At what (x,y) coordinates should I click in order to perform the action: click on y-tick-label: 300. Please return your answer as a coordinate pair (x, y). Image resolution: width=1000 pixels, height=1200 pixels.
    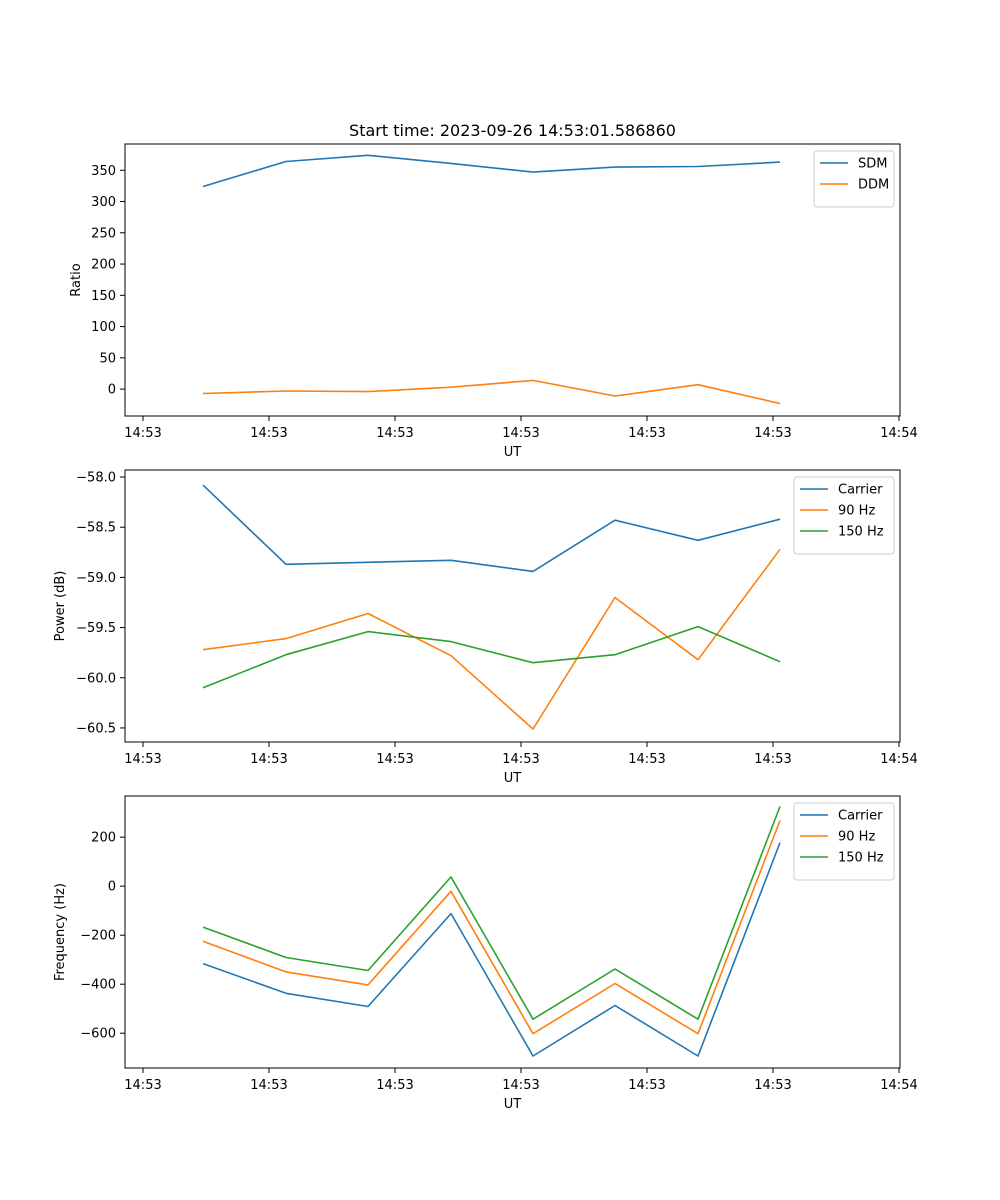
    Looking at the image, I should click on (103, 202).